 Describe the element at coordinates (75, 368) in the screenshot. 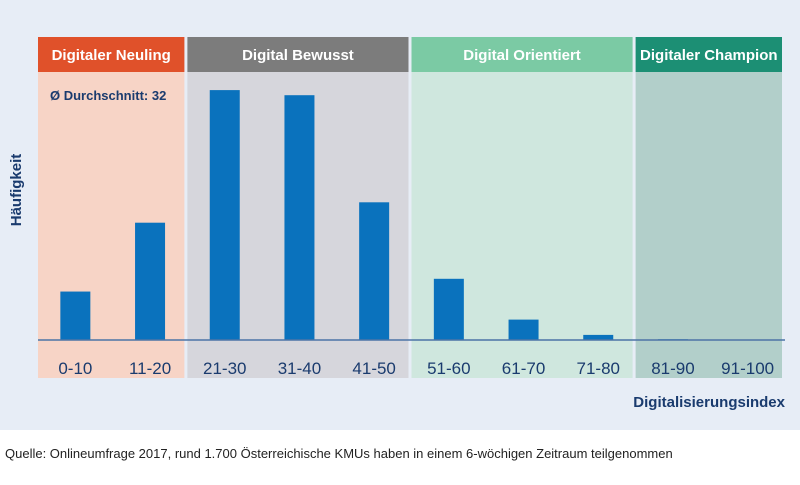

I see `x-tick-label: 0-10` at that location.